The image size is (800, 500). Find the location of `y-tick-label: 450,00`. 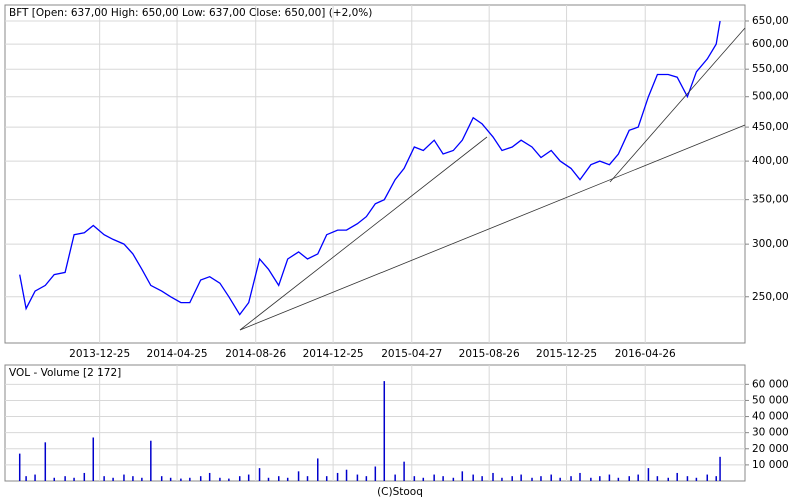

y-tick-label: 450,00 is located at coordinates (770, 127).